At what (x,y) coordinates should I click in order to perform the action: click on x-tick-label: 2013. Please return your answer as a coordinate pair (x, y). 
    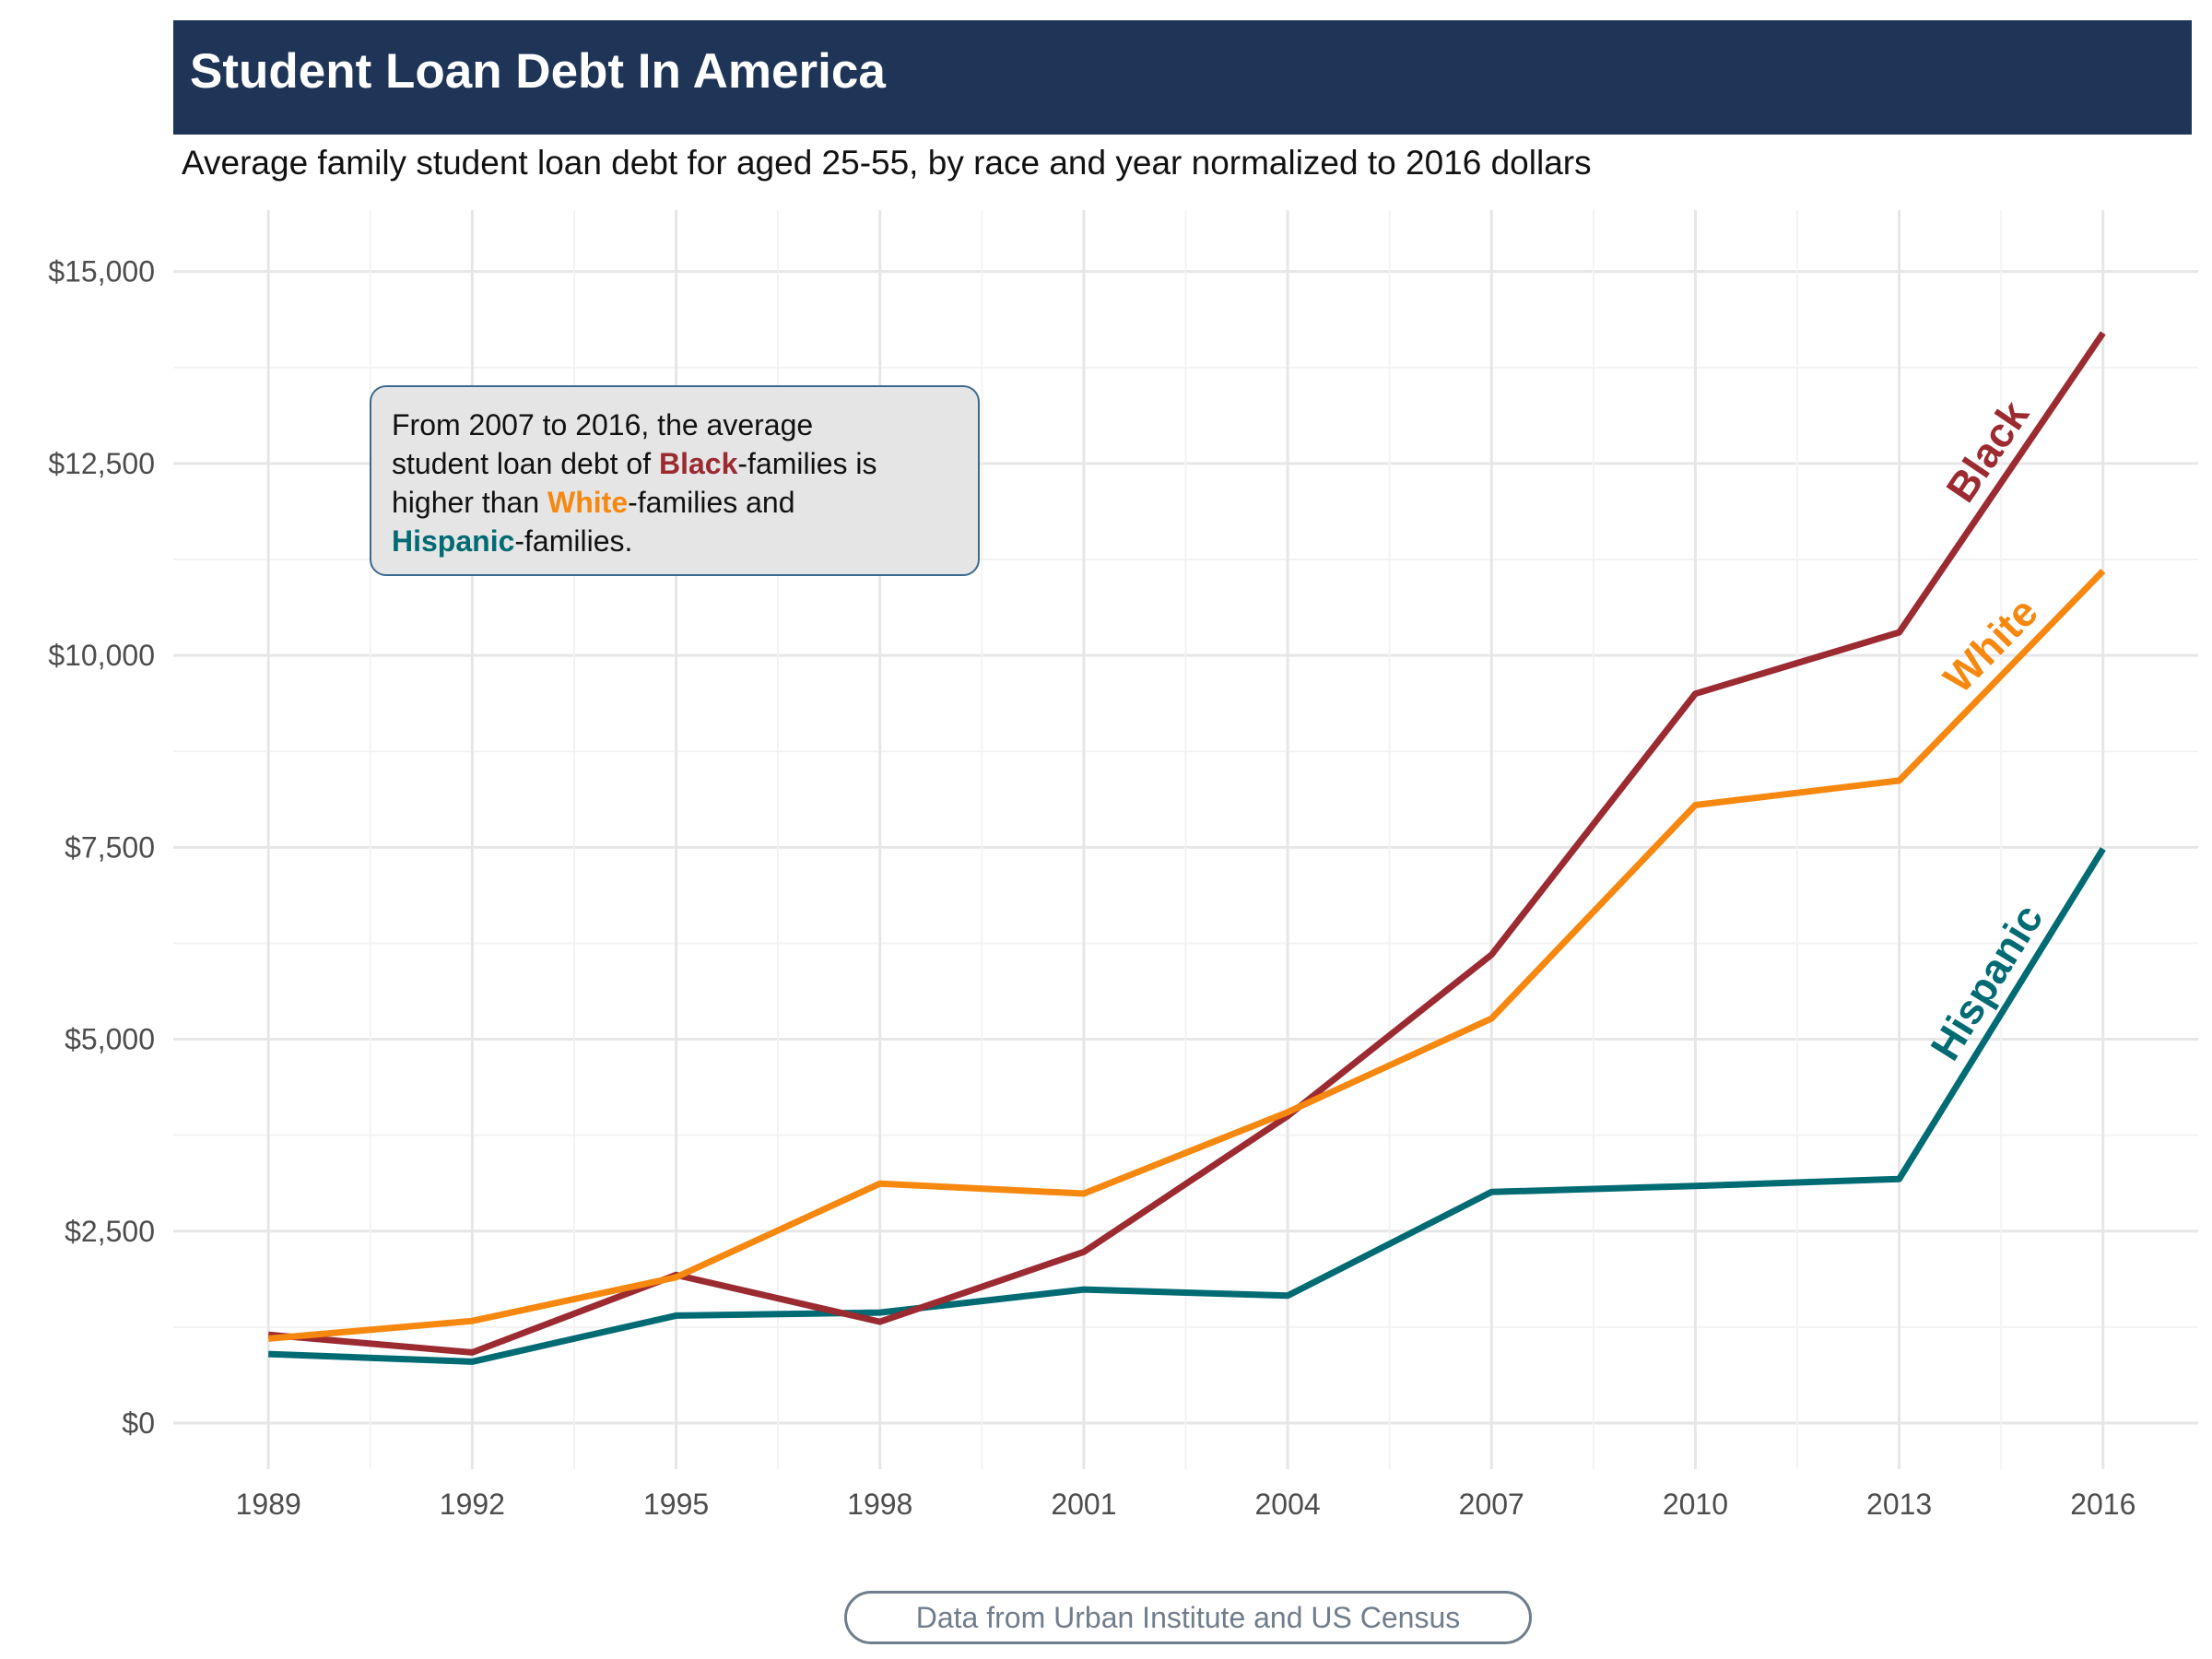
    Looking at the image, I should click on (1899, 1504).